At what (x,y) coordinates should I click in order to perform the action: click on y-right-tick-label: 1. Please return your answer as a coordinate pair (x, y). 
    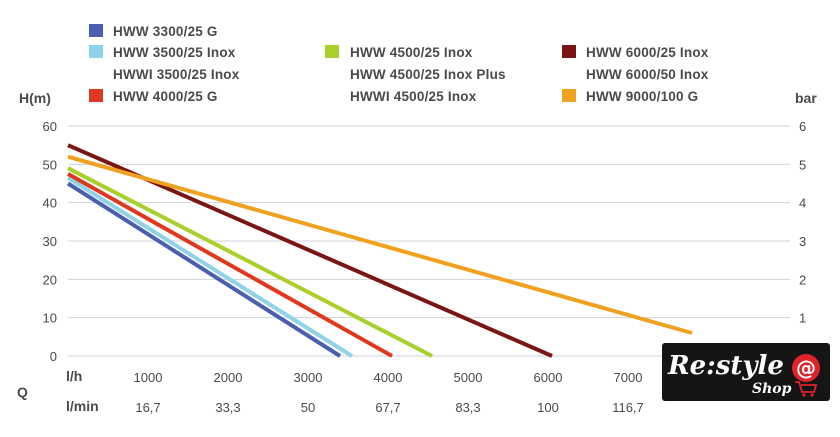
    Looking at the image, I should click on (802, 318).